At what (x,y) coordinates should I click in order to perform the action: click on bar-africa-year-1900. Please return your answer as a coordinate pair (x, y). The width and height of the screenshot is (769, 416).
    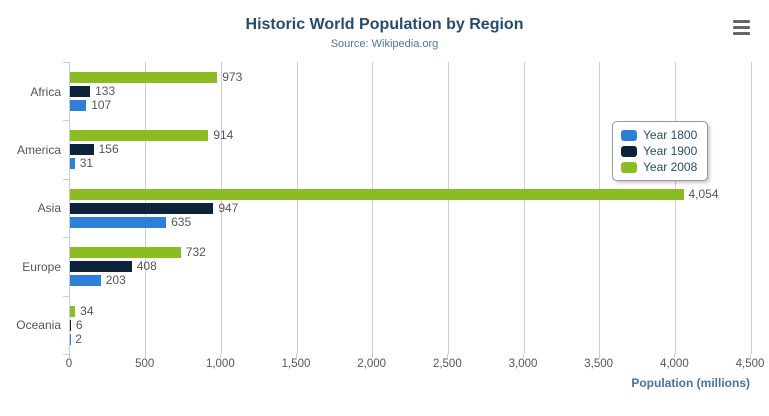
    Looking at the image, I should click on (80, 91).